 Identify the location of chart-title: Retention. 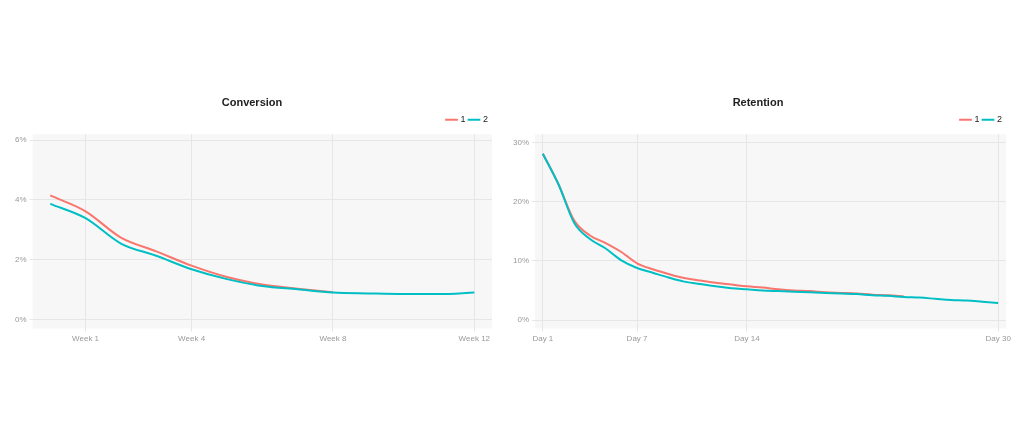
(758, 101).